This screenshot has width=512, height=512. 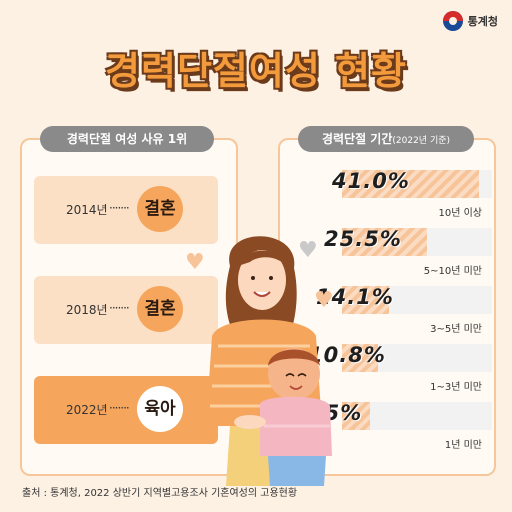 What do you see at coordinates (452, 271) in the screenshot?
I see `bar-category-label: 5~10년 미만` at bounding box center [452, 271].